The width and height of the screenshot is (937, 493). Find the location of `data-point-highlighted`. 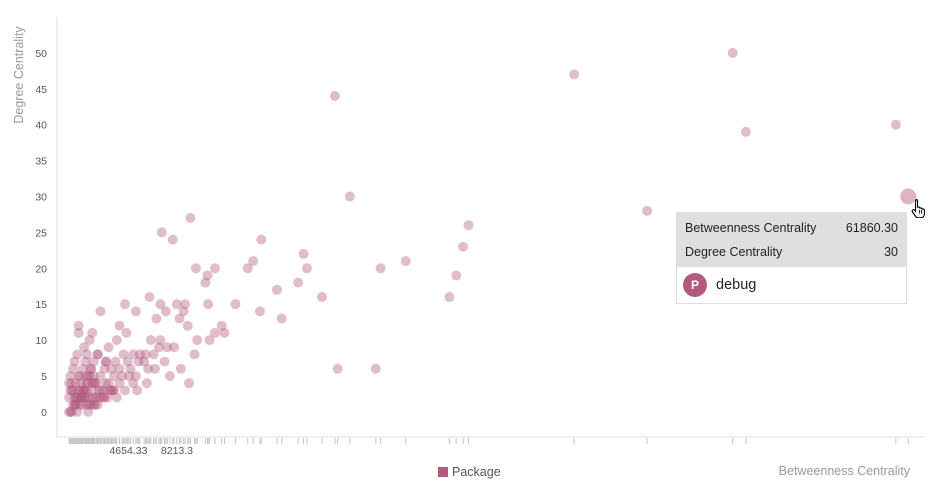

data-point-highlighted is located at coordinates (908, 196).